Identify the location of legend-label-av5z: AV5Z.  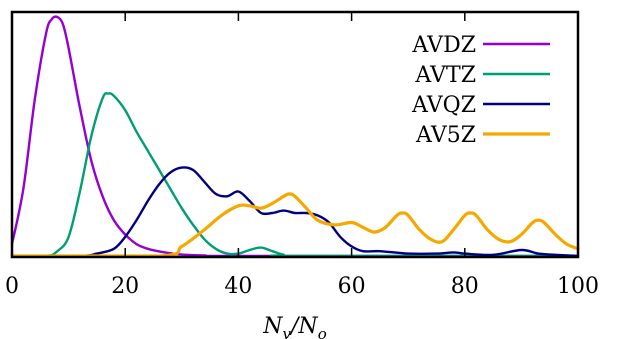
(445, 135).